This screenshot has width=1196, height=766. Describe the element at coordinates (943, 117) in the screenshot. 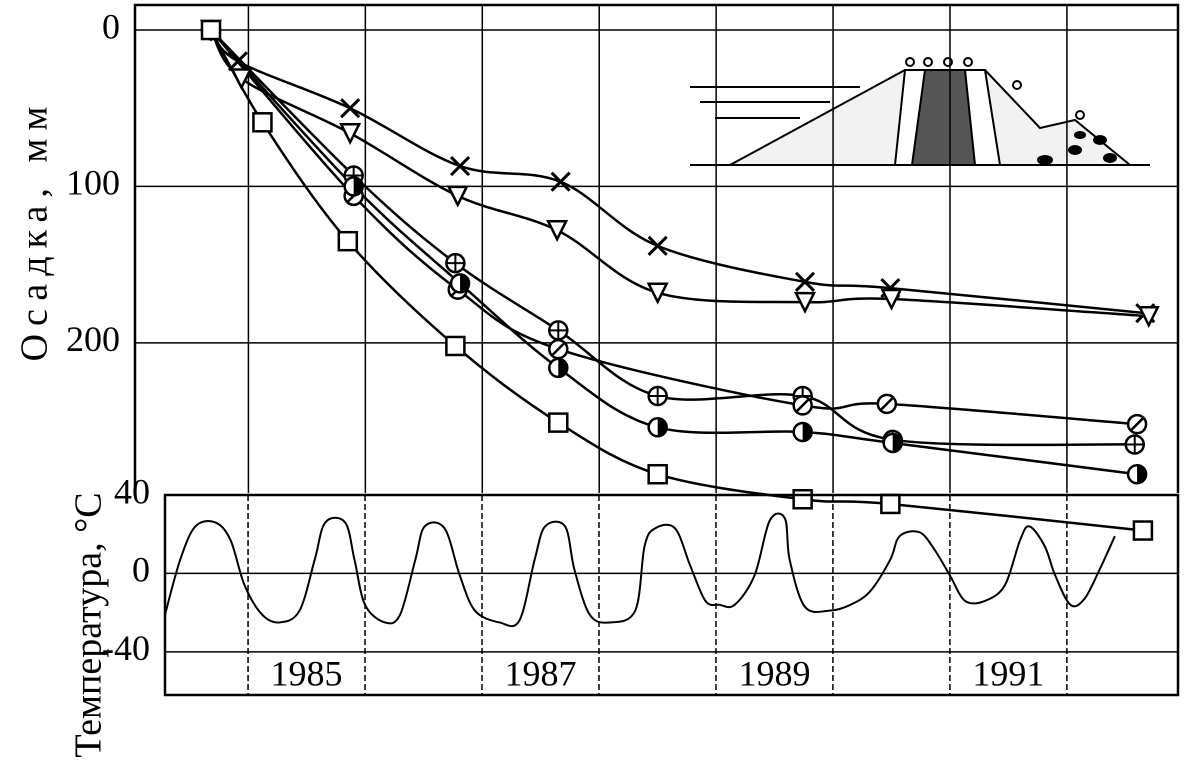

I see `dam-core` at that location.